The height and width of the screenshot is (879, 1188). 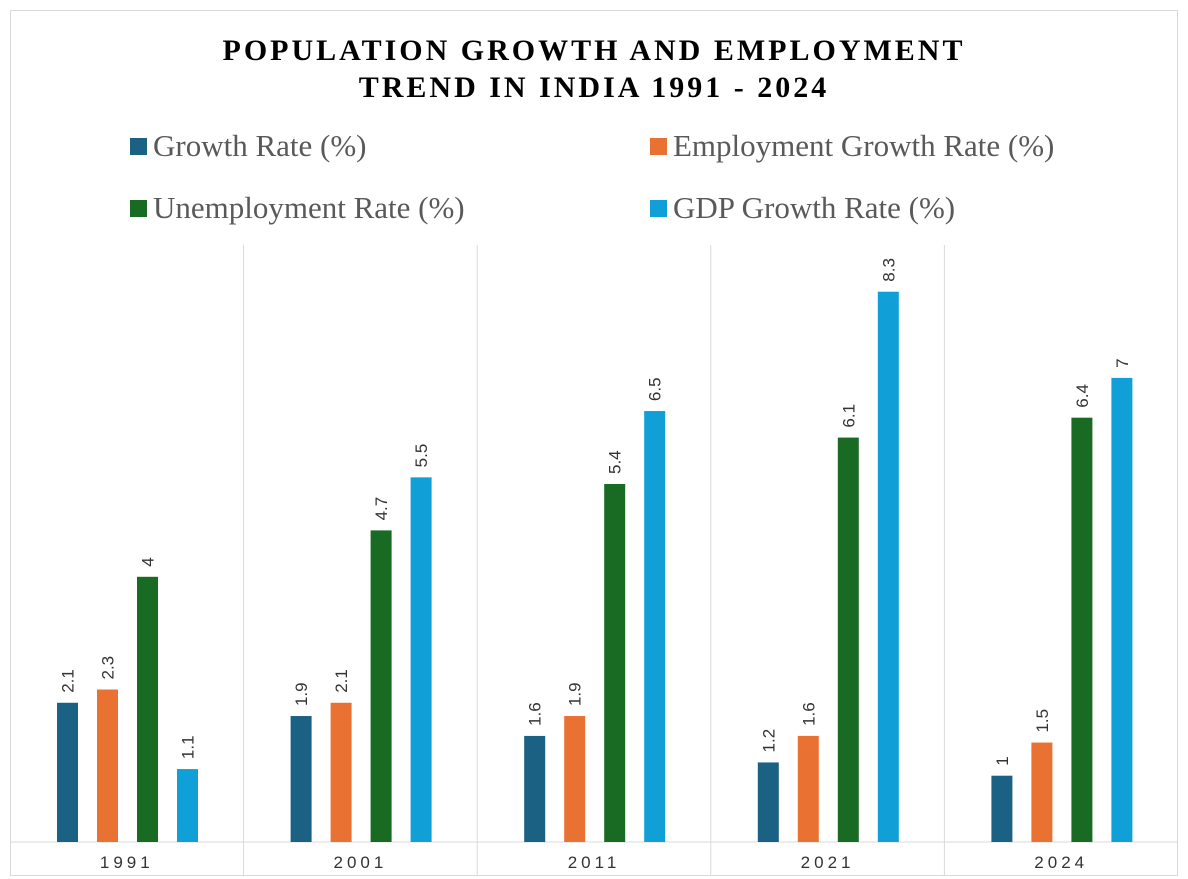 What do you see at coordinates (138, 208) in the screenshot?
I see `legend-swatch-unemployment-rate` at bounding box center [138, 208].